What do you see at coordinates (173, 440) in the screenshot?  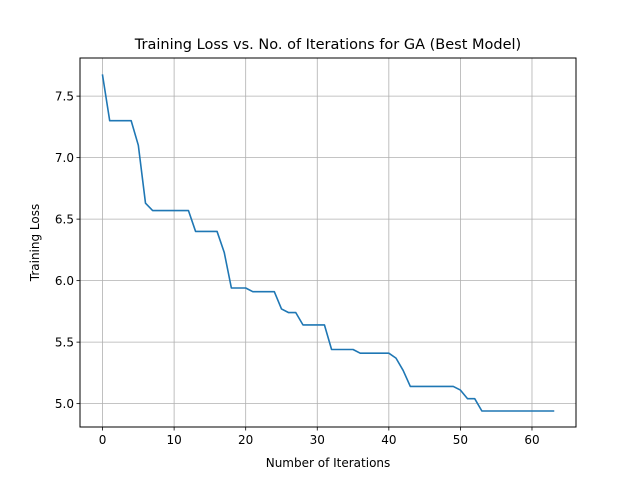 I see `x-tick-label: 10` at bounding box center [173, 440].